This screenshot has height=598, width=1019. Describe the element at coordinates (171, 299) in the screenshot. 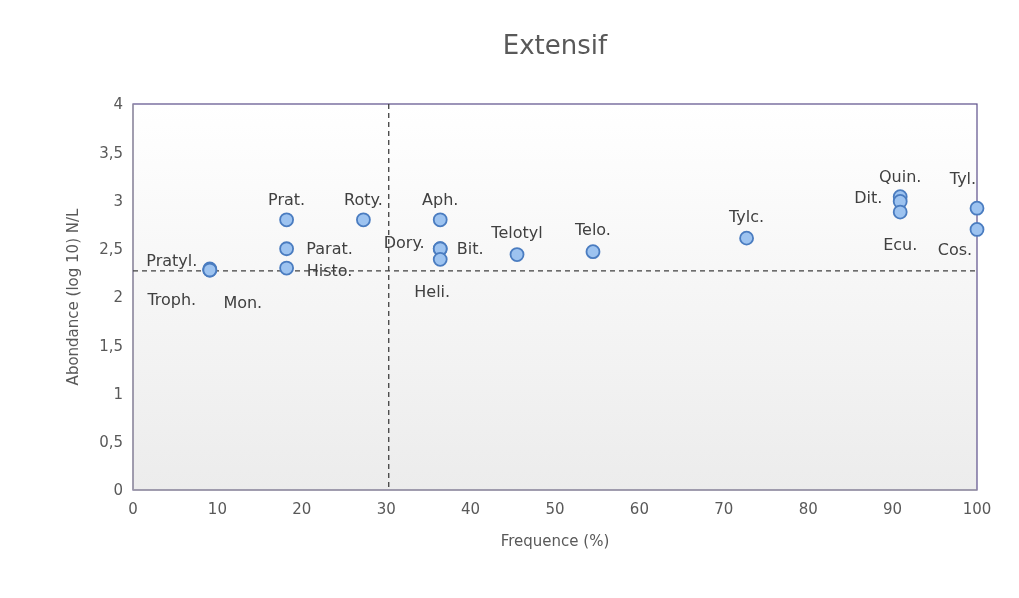

I see `annotation: Troph.` at that location.